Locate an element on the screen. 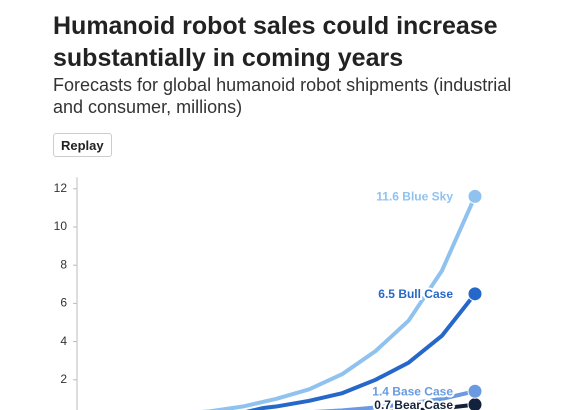 This screenshot has width=575, height=410. y-tick-label: 6 is located at coordinates (63, 303).